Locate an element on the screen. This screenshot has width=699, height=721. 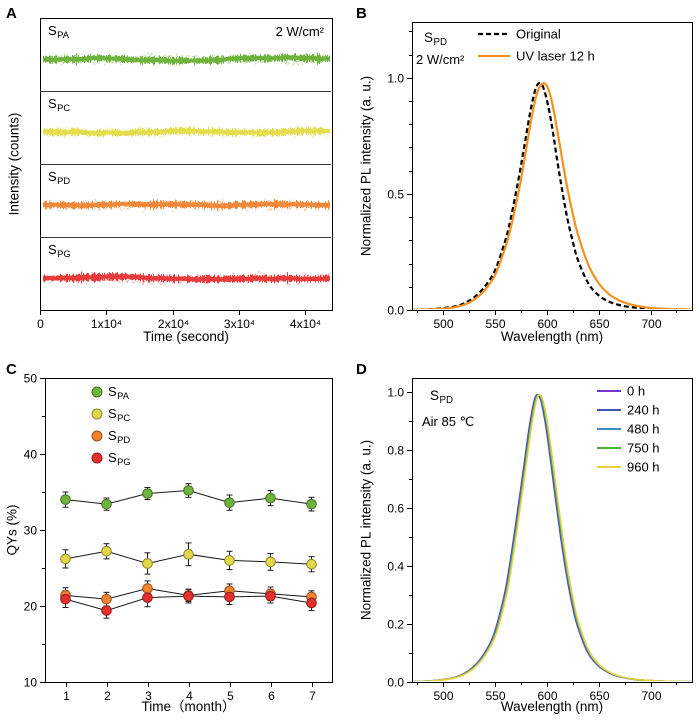
panel-c-letter: C is located at coordinates (11, 369).